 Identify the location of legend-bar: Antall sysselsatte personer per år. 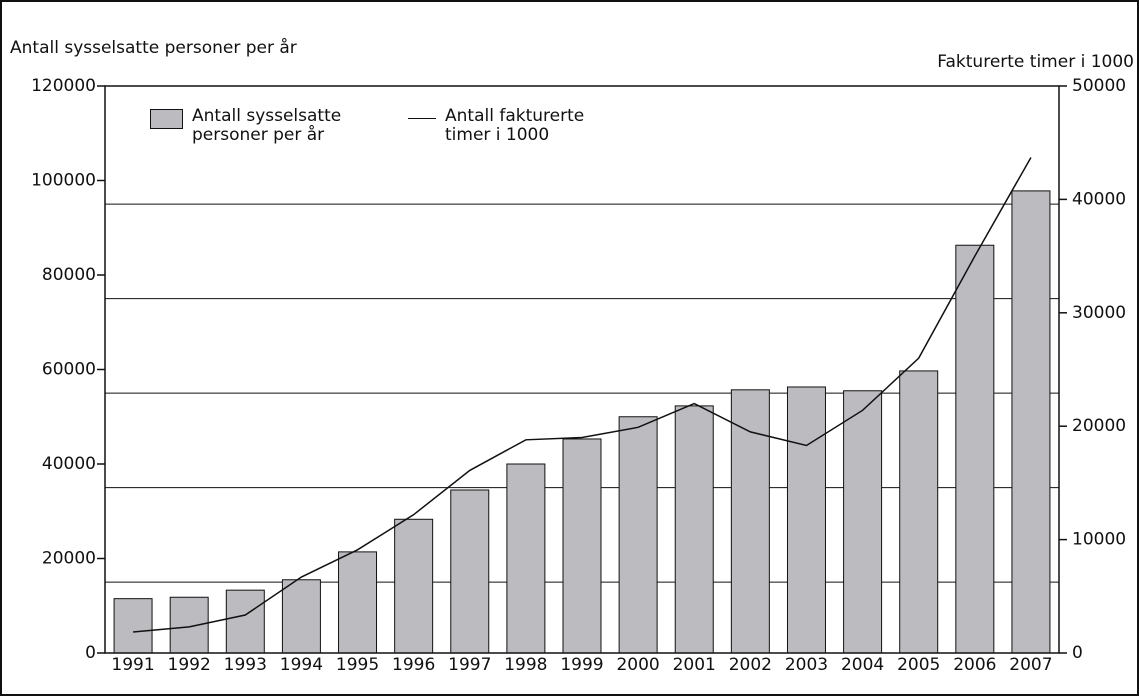
(266, 126).